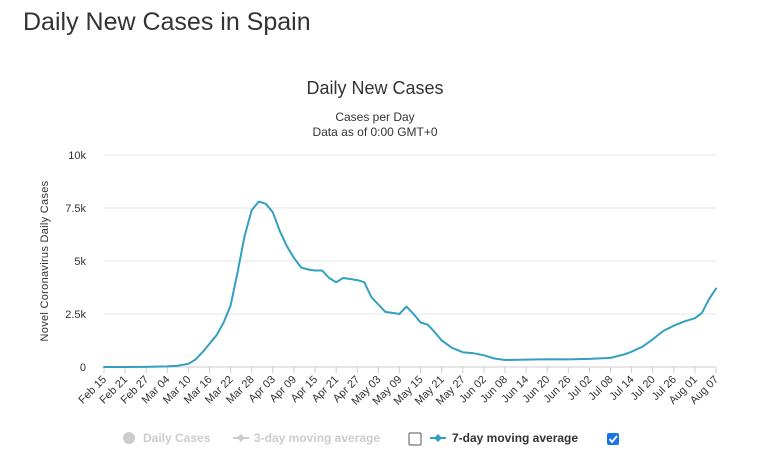 The image size is (770, 468). I want to click on legend-item: 7-day moving average, so click(504, 438).